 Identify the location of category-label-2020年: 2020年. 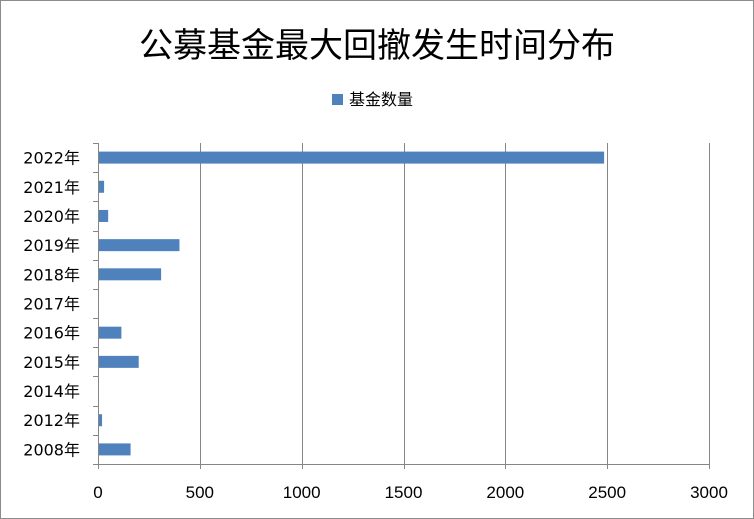
(51, 216).